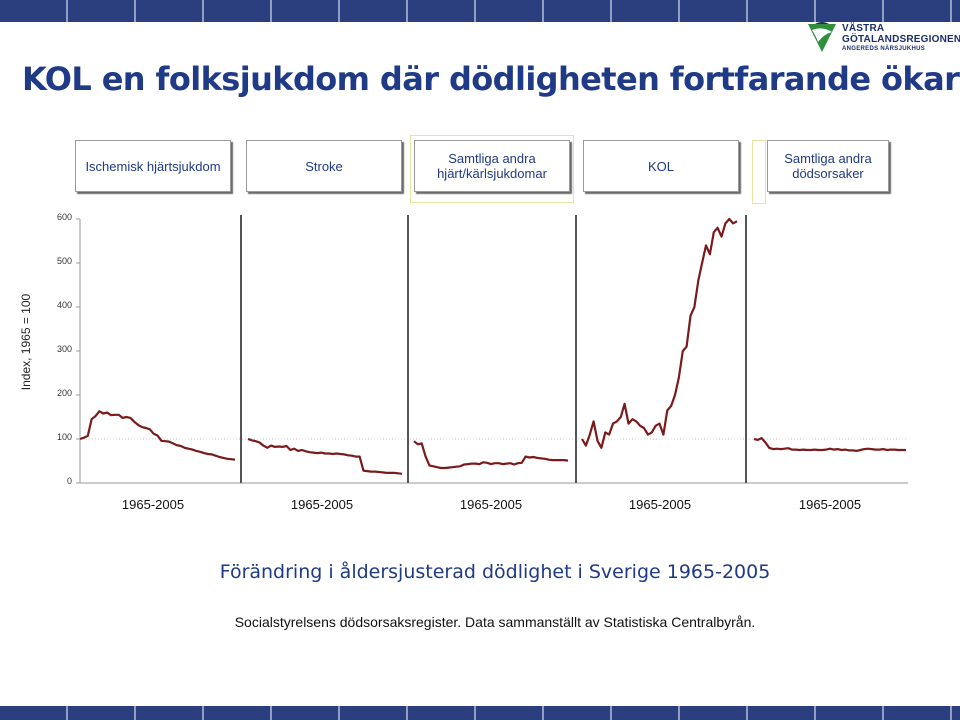  Describe the element at coordinates (480, 11) in the screenshot. I see `top-decorative-band` at that location.